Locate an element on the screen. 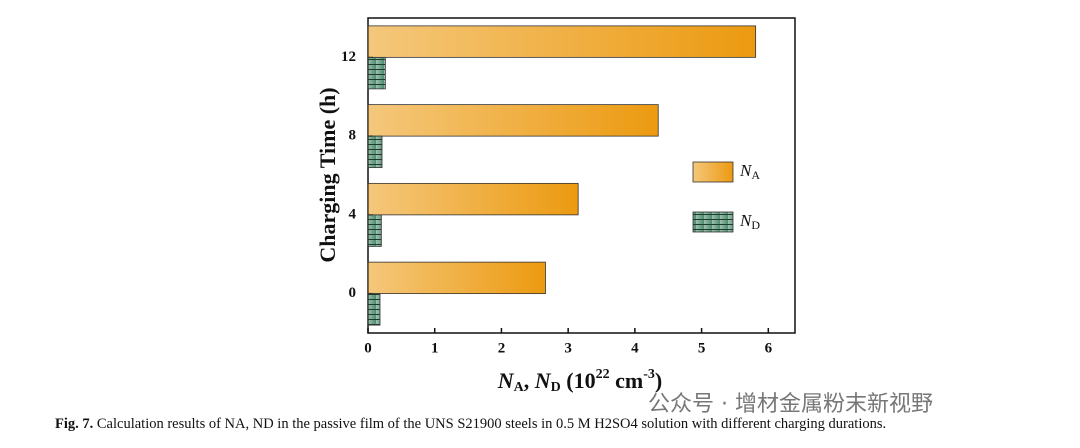 This screenshot has height=448, width=1080. x-axis-label: NA, ND (1022 cm-3) is located at coordinates (579, 381).